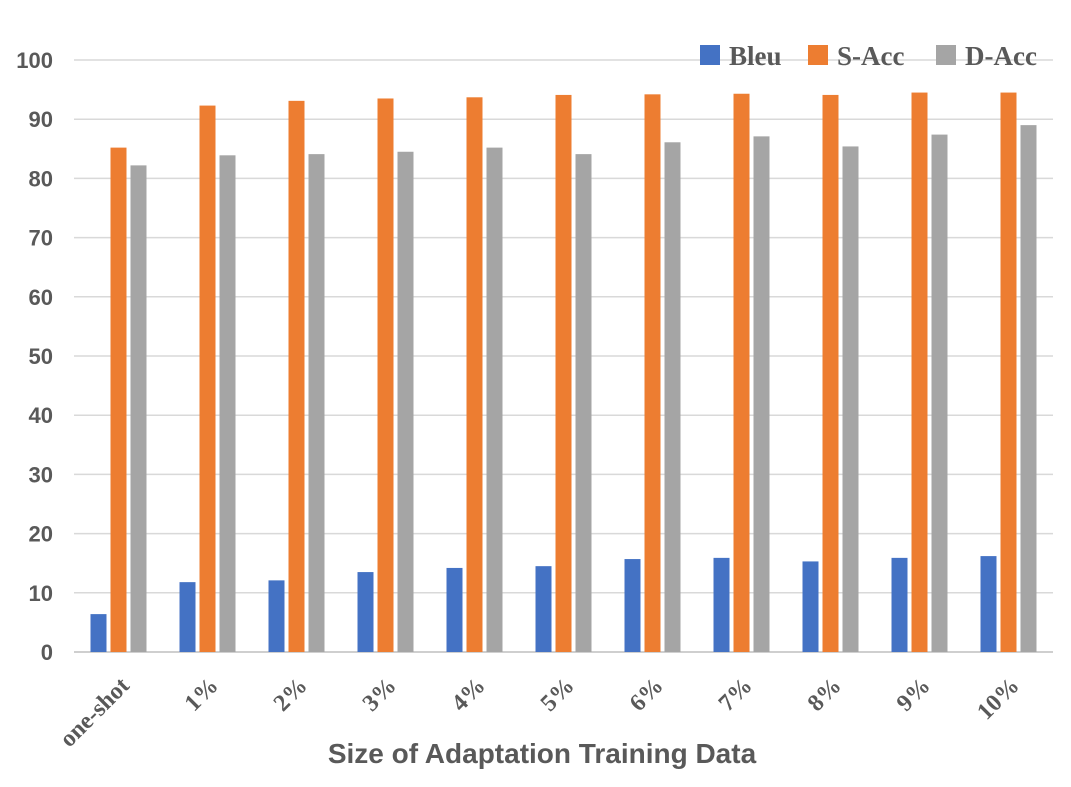 The width and height of the screenshot is (1071, 787). Describe the element at coordinates (1001, 56) in the screenshot. I see `legend-label-d-acc: D-Acc` at that location.